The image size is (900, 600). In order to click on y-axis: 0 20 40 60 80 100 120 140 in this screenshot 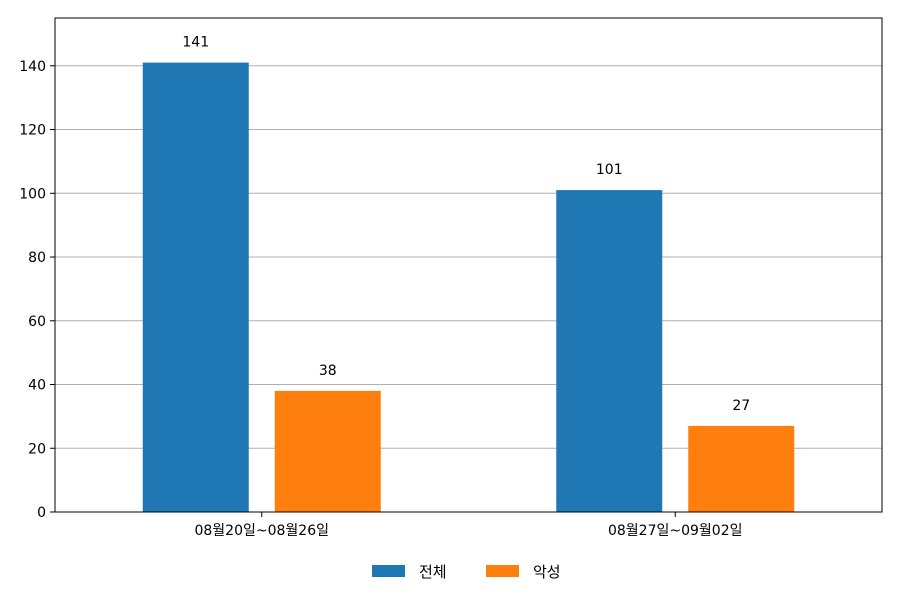, I will do `click(37, 290)`.